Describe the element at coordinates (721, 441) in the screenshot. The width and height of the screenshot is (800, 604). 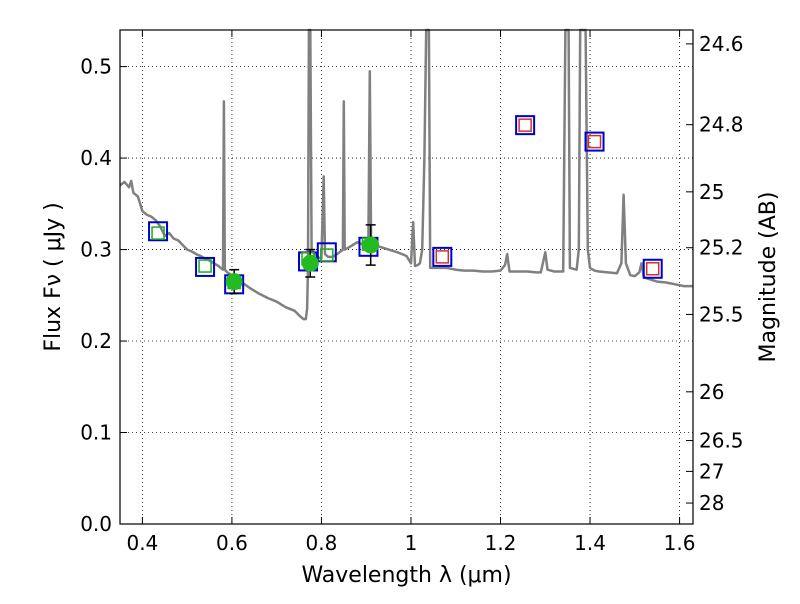
I see `right-tick-label: 26.5` at that location.